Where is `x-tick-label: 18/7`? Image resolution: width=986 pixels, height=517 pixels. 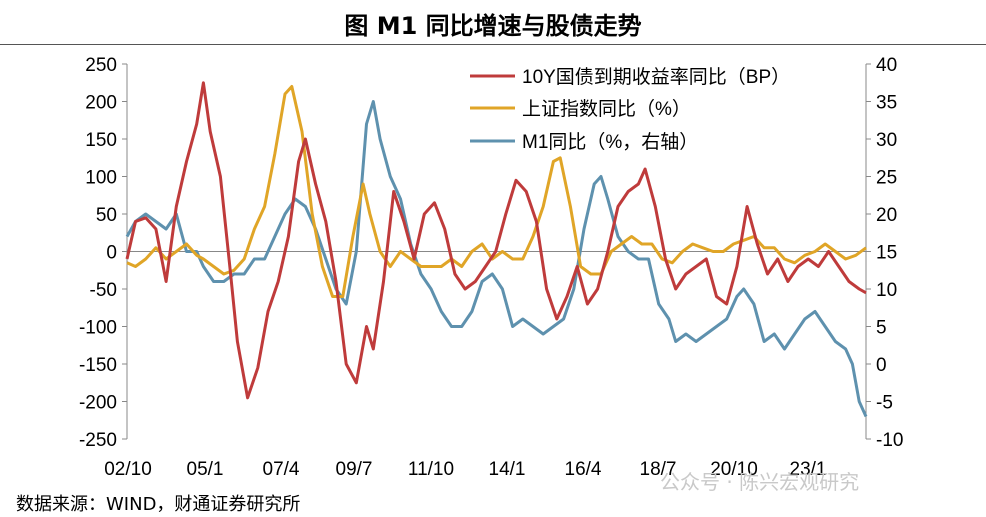 x-tick-label: 18/7 is located at coordinates (658, 469).